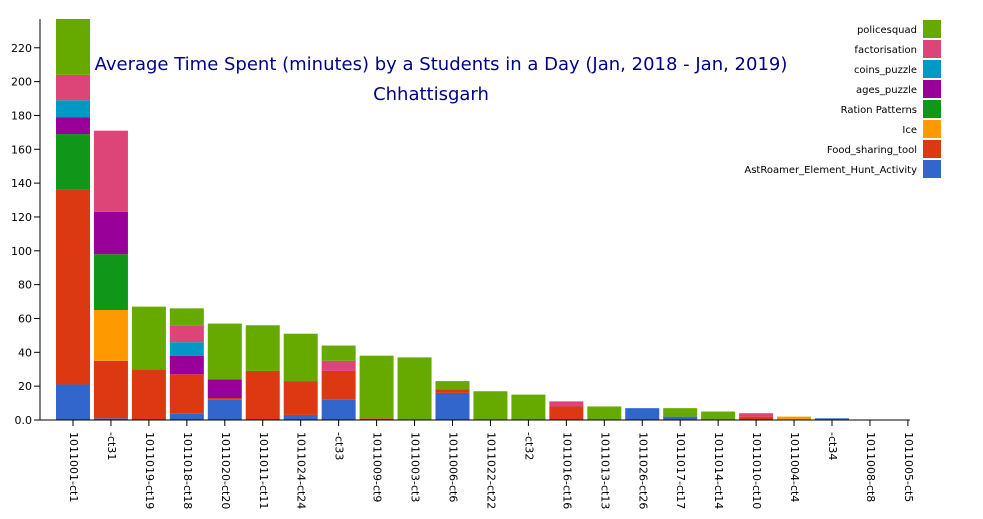 The image size is (983, 519). What do you see at coordinates (25, 352) in the screenshot?
I see `y-tick-label: 40` at bounding box center [25, 352].